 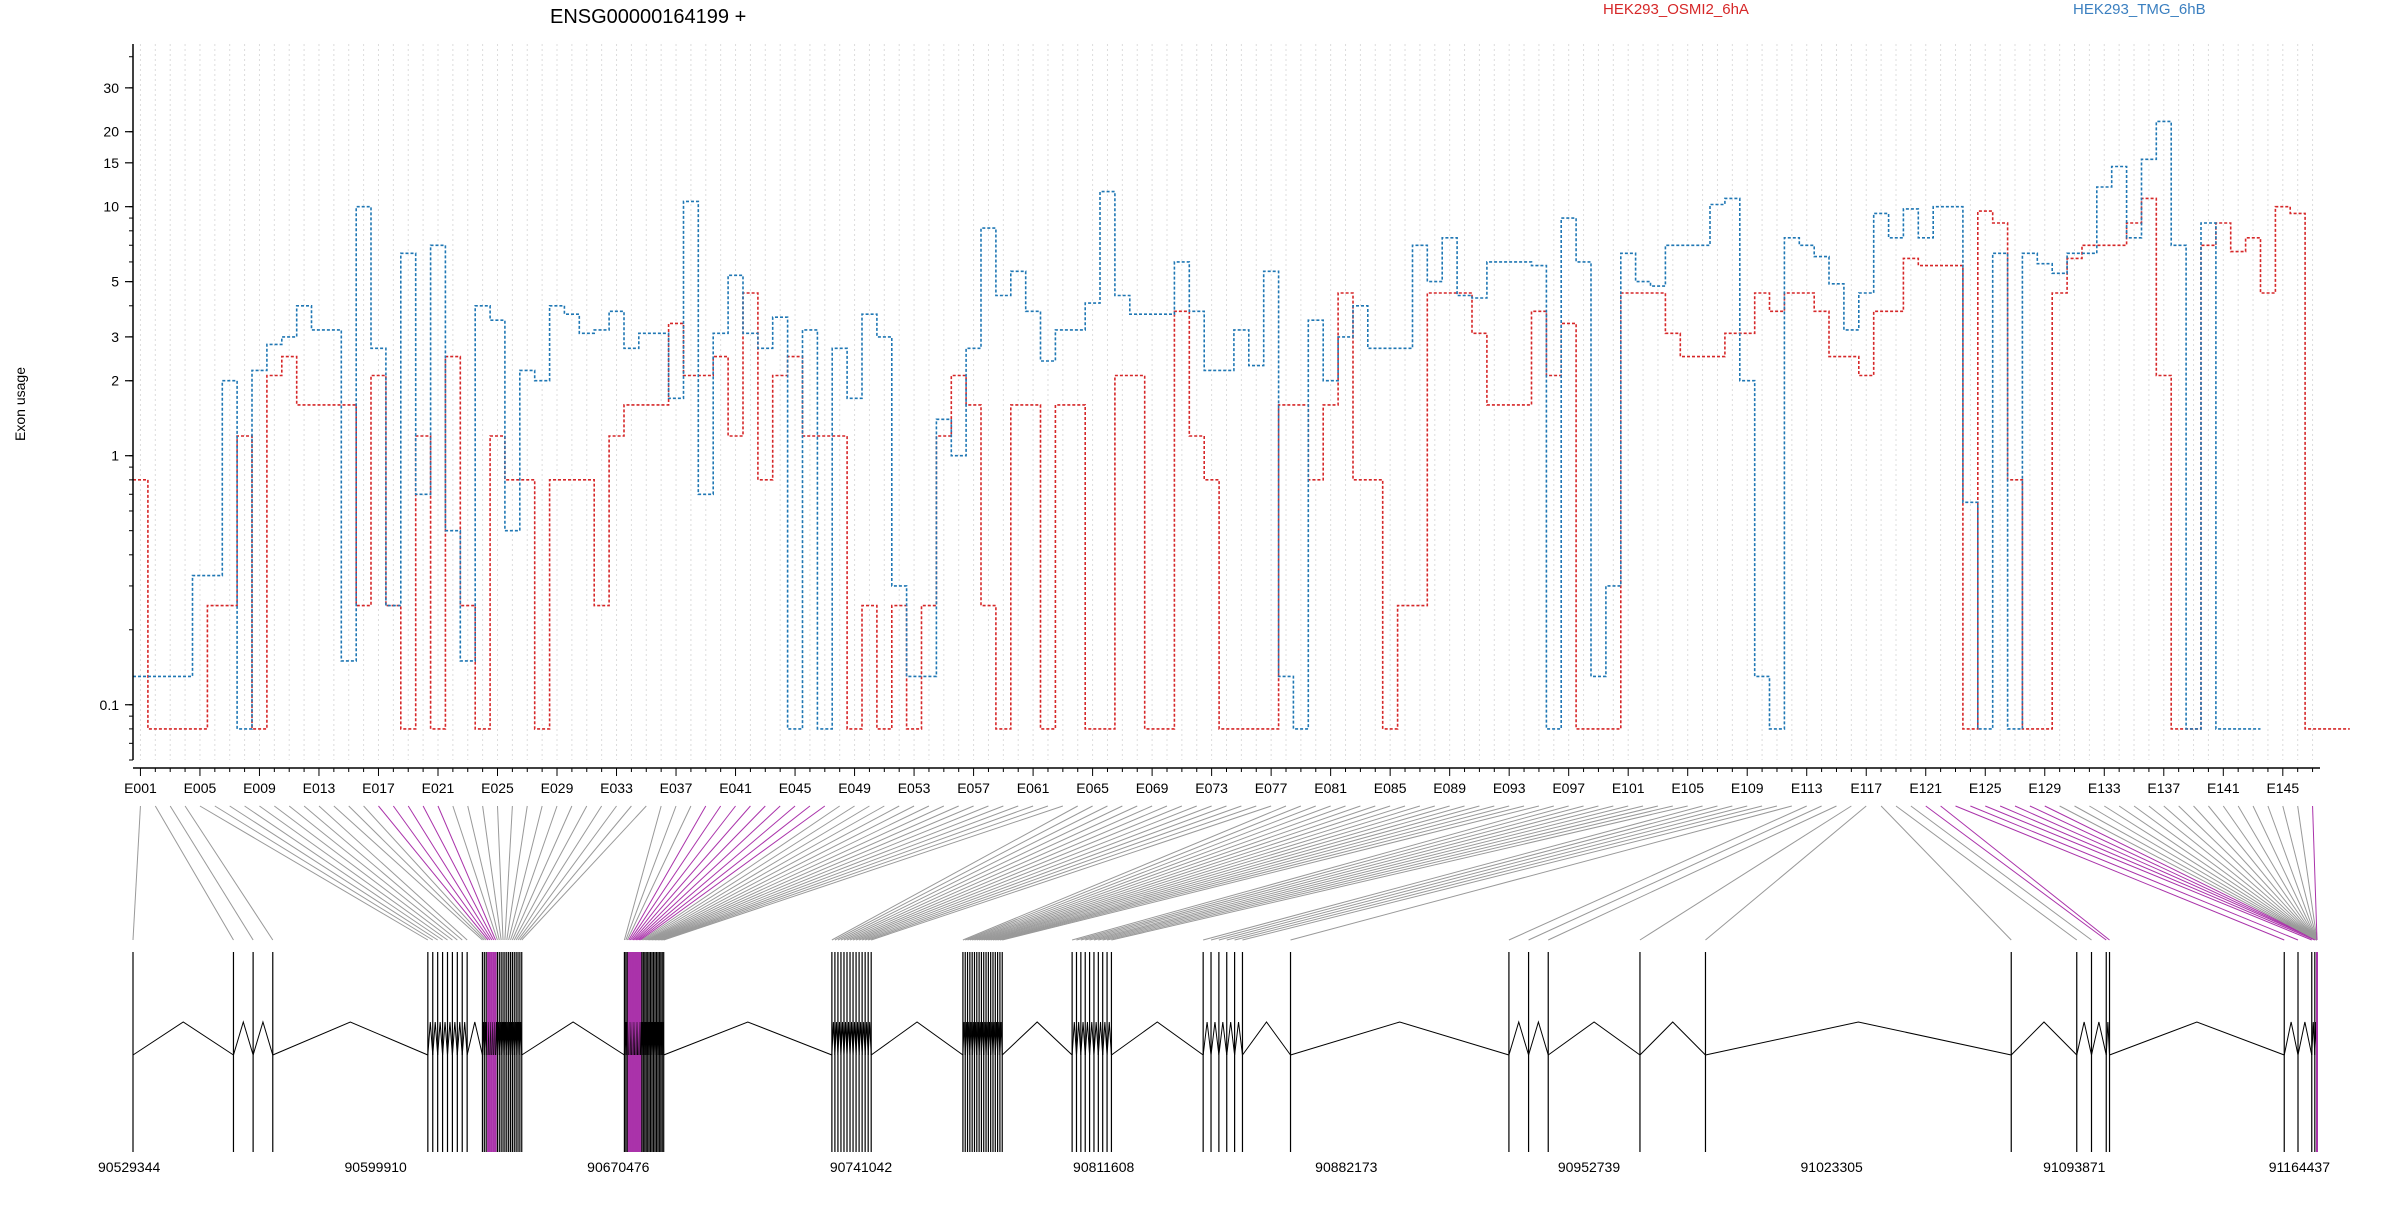 I want to click on x-tick-label: E089, so click(x=1449, y=788).